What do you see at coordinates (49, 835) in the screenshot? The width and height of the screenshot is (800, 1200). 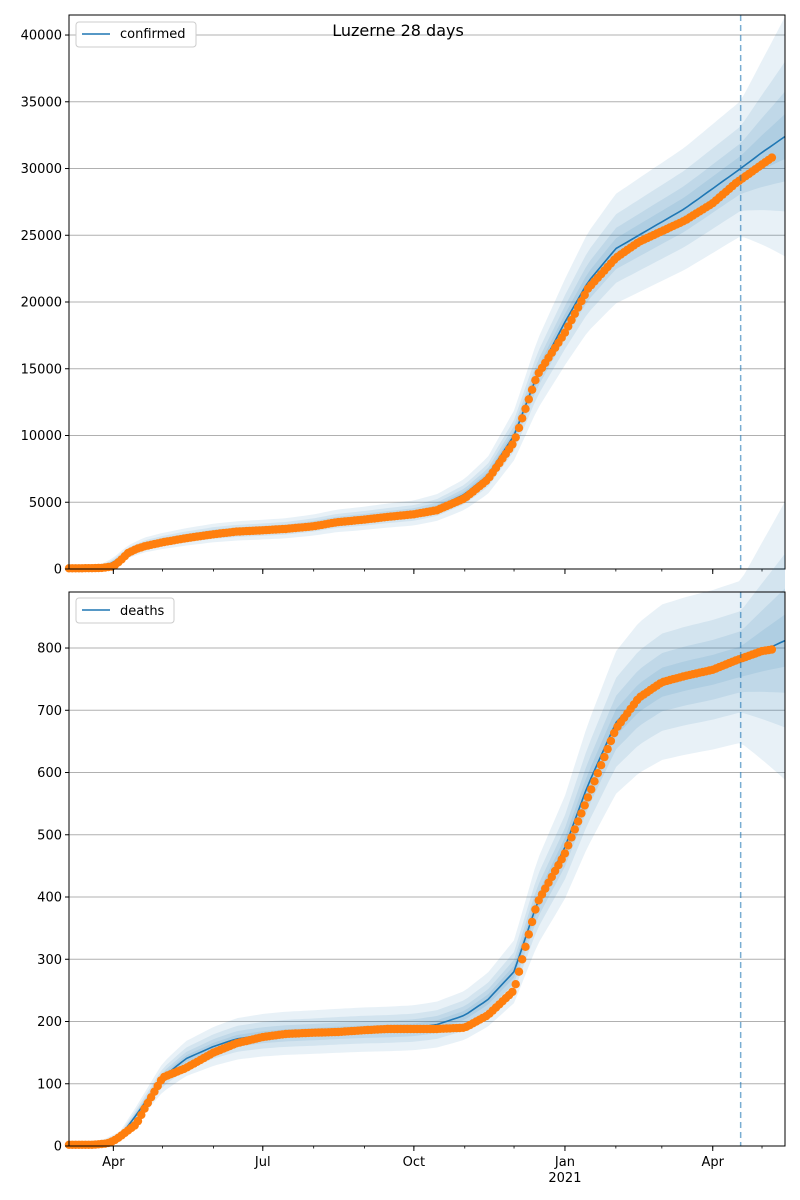 I see `deaths-y-tick-label: 500` at bounding box center [49, 835].